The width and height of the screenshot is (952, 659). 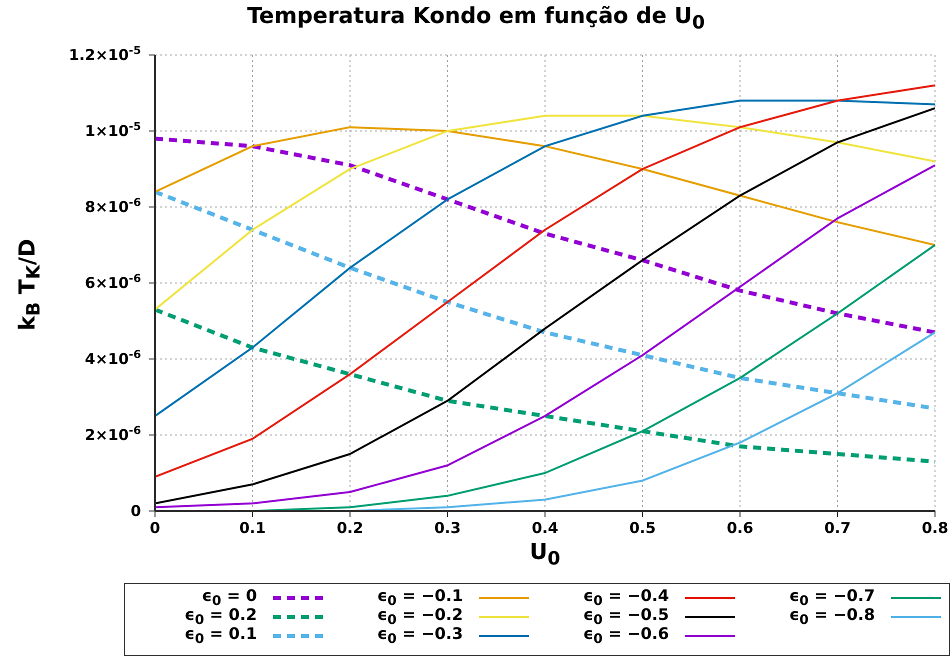 I want to click on y-tick-label: 6×10$^{-6}$, so click(x=113, y=282).